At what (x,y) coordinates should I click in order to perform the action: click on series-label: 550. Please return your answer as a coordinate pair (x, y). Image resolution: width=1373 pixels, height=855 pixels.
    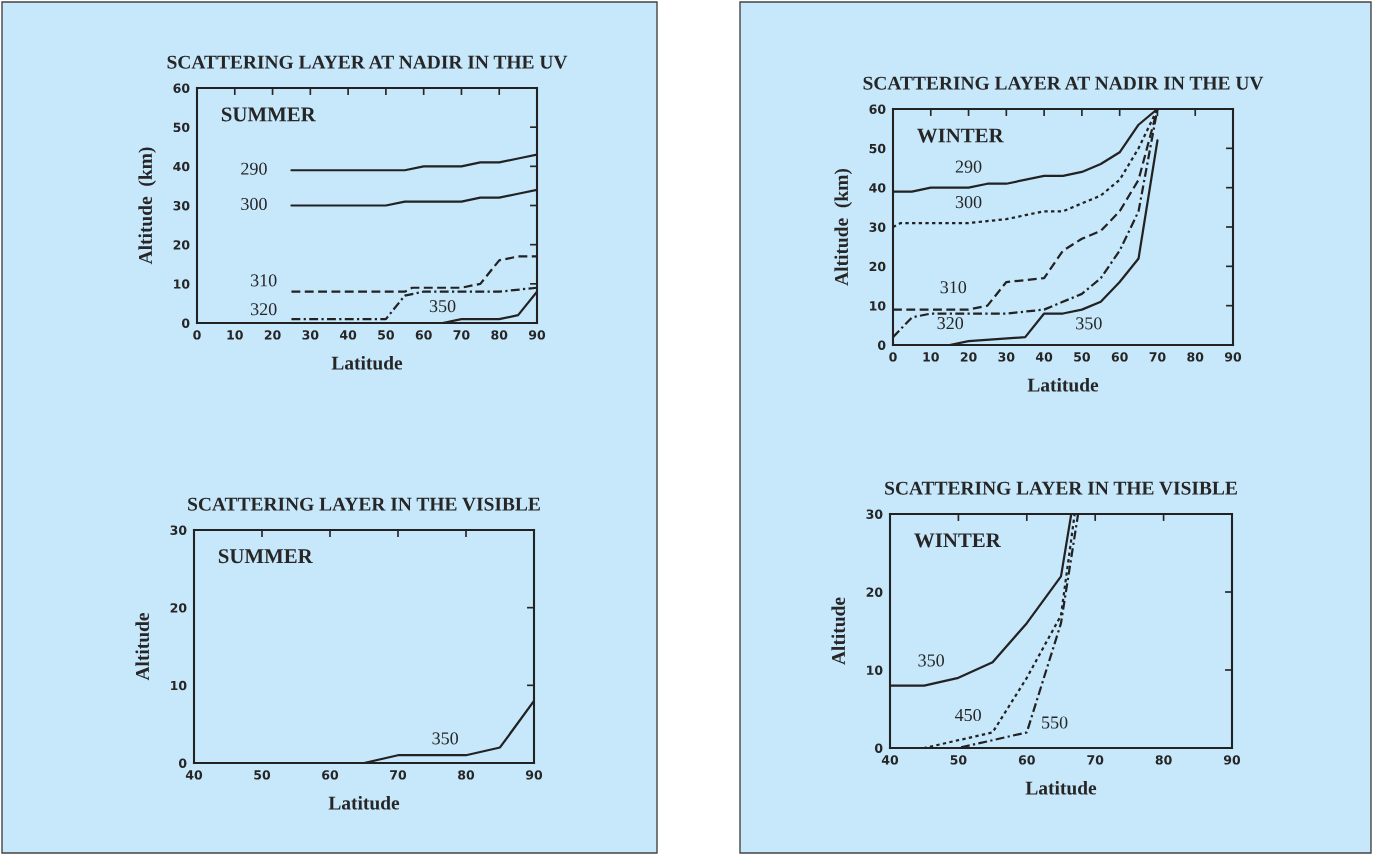
    Looking at the image, I should click on (1055, 722).